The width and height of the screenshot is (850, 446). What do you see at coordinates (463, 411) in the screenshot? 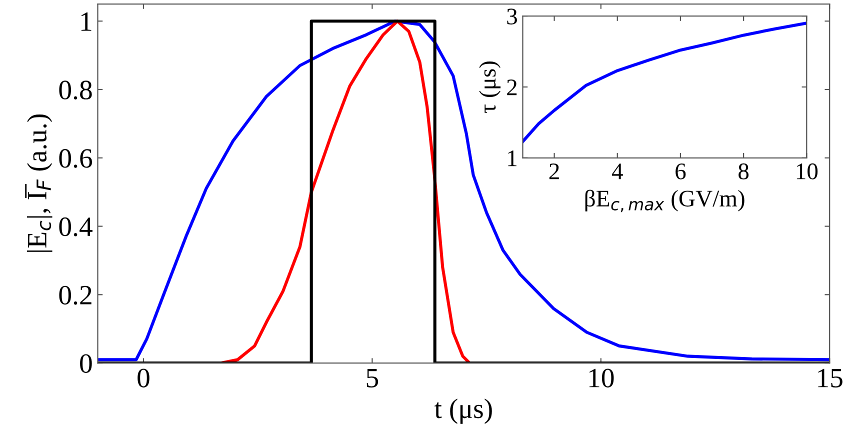
I see `x-axis-title: t (μs)` at bounding box center [463, 411].